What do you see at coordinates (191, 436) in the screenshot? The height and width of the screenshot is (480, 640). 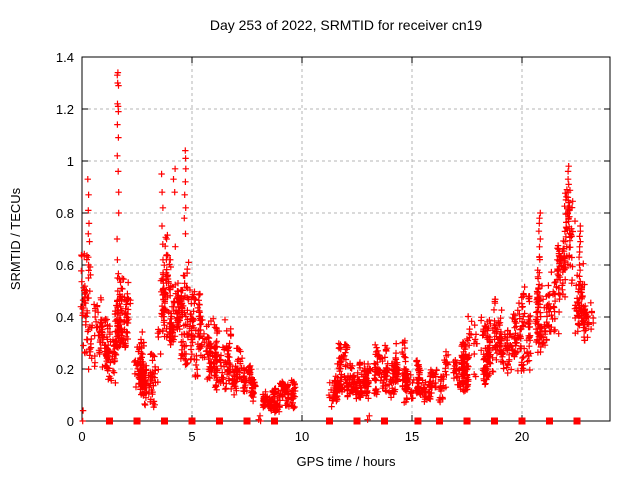 I see `x-tick-label: 5` at bounding box center [191, 436].